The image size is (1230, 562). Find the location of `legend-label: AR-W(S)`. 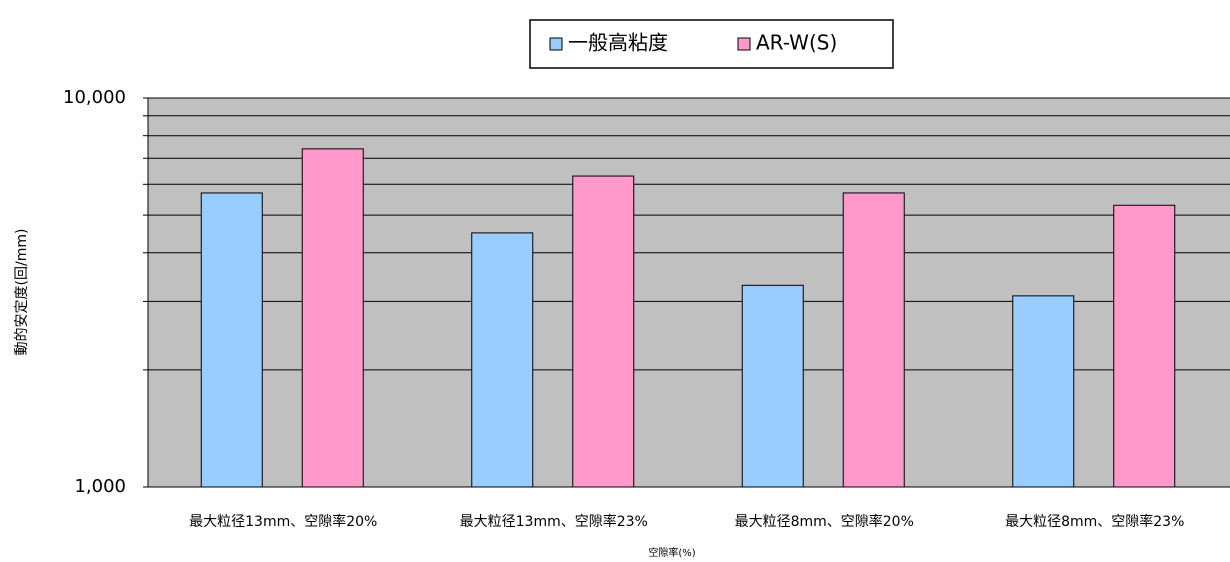

legend-label: AR-W(S) is located at coordinates (796, 43).